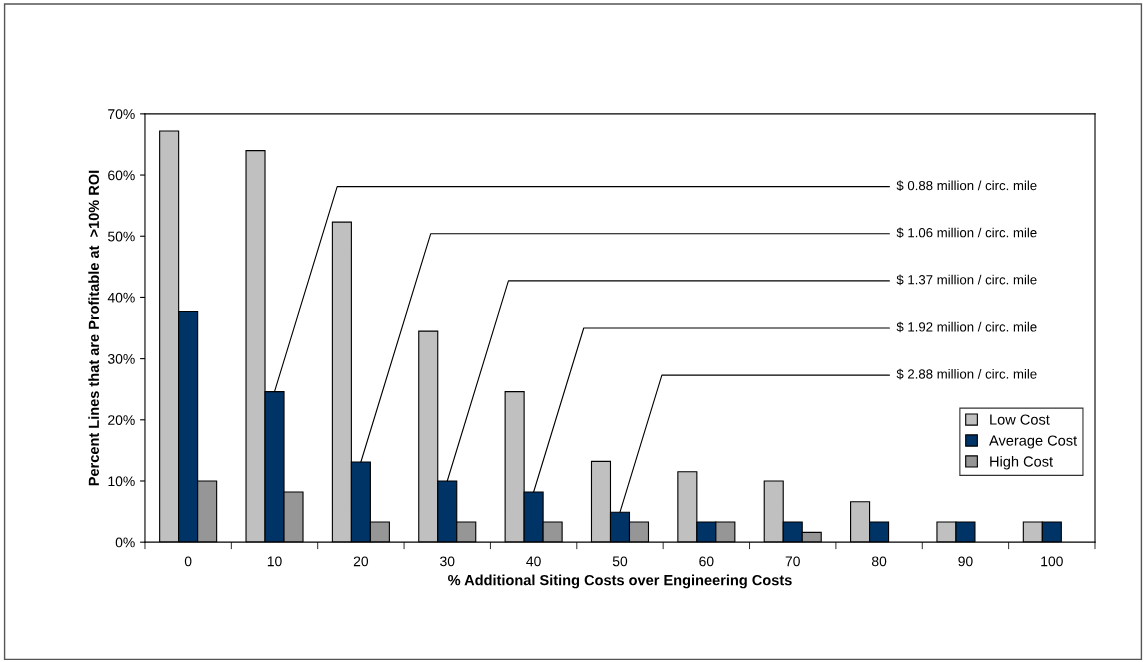 The width and height of the screenshot is (1146, 662). Describe the element at coordinates (966, 185) in the screenshot. I see `annotation: $ 0.88 million / circ. mile` at that location.